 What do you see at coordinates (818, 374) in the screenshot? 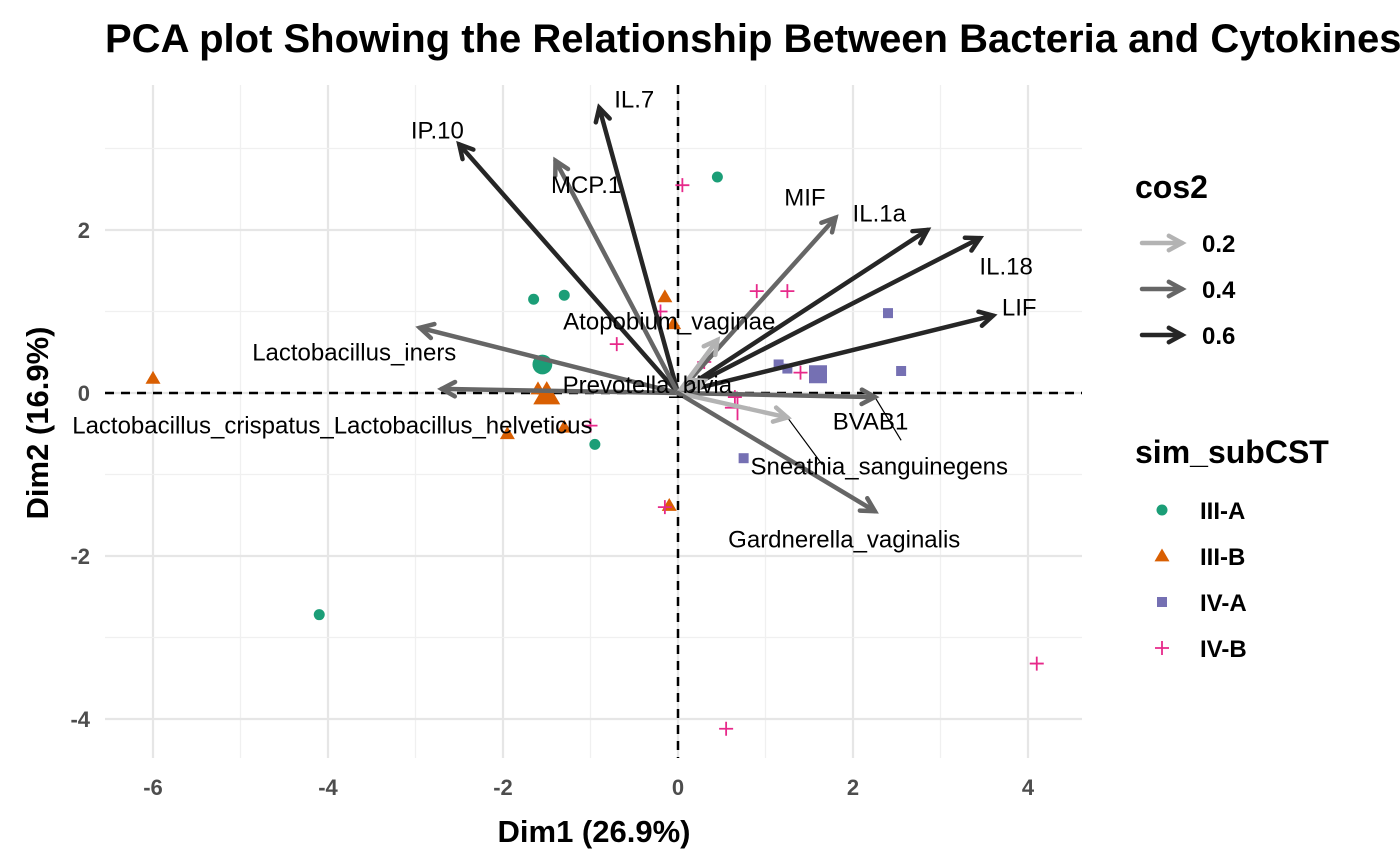
I see `group-centroid-point` at bounding box center [818, 374].